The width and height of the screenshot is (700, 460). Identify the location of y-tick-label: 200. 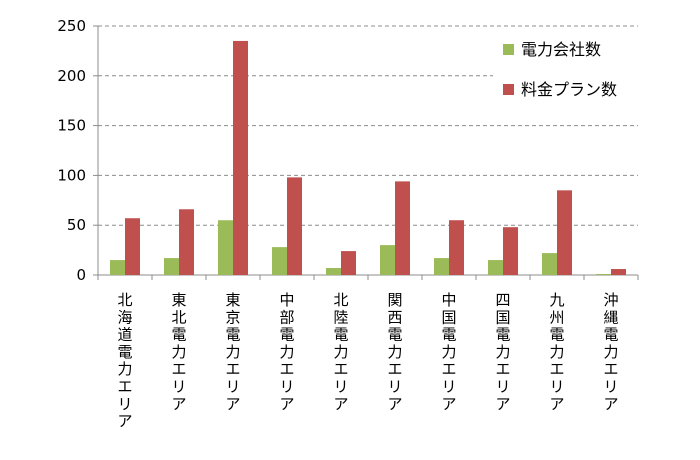
(71, 76).